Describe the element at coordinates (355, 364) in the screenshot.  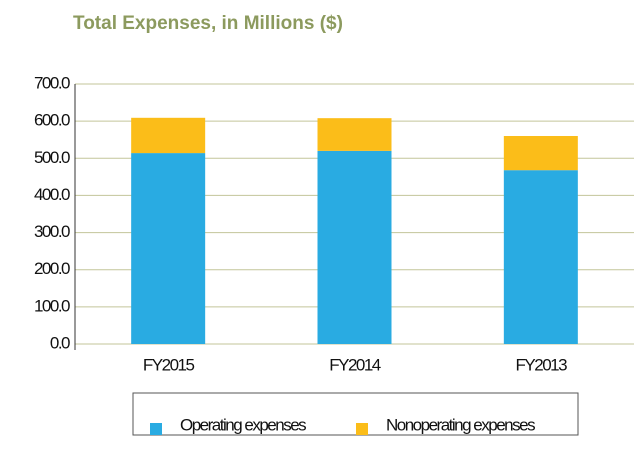
I see `x-tick-label: FY2014` at that location.